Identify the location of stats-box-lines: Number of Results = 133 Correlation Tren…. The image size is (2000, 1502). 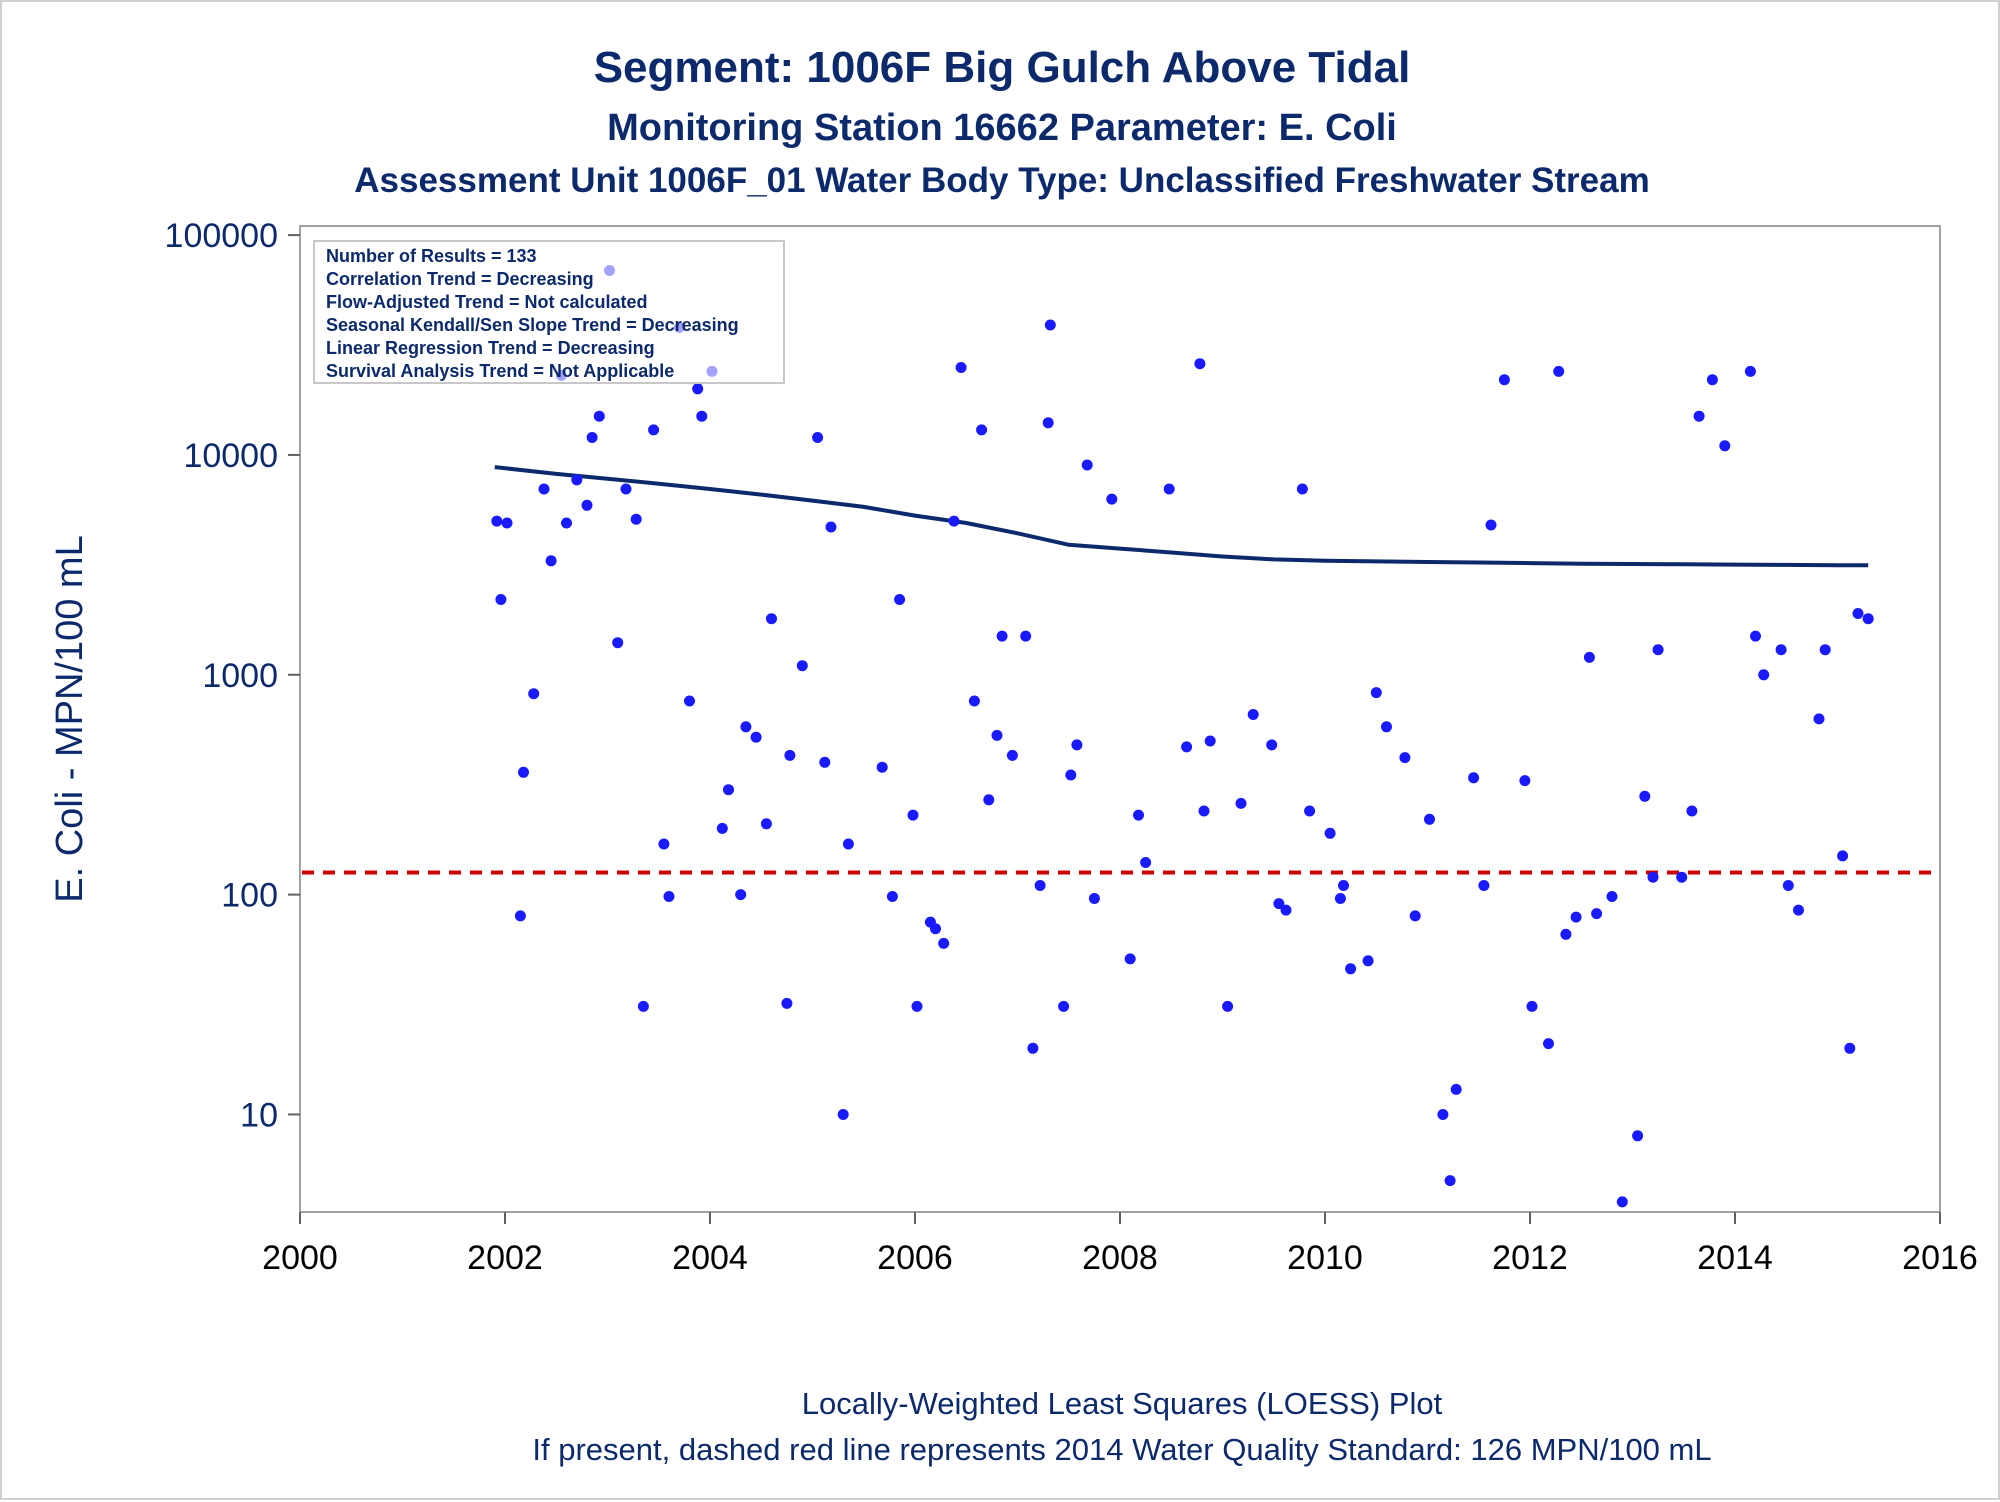
(532, 313).